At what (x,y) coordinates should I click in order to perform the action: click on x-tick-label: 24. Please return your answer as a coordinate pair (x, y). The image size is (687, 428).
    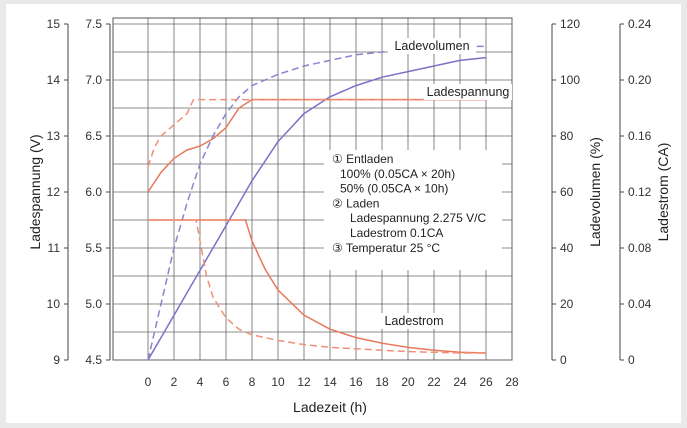
    Looking at the image, I should click on (460, 382).